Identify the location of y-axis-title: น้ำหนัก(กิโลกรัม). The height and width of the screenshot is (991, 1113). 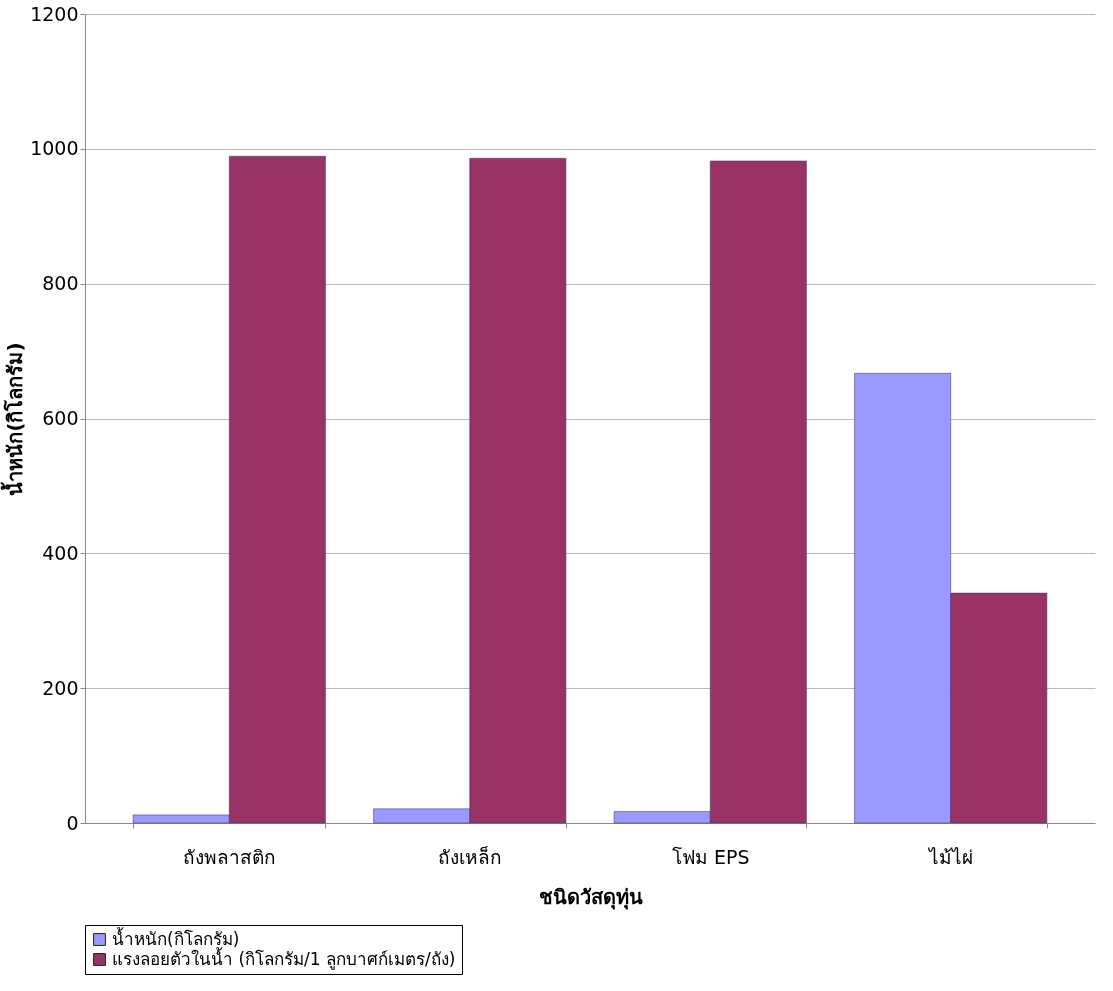
(14, 419).